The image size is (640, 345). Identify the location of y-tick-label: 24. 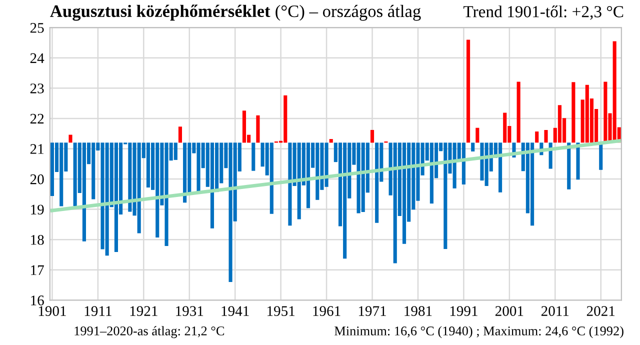
(37, 58).